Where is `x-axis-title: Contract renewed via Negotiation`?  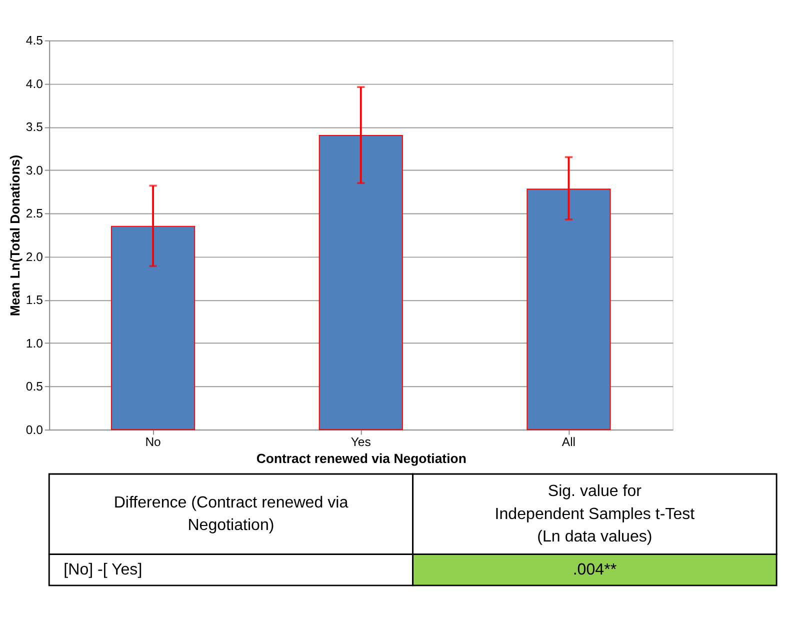 x-axis-title: Contract renewed via Negotiation is located at coordinates (361, 458).